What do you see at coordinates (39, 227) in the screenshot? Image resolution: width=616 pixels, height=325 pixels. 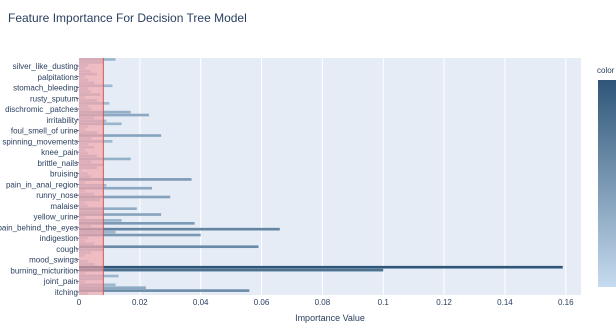 I see `y-category-label: pain_behind_the_eyes` at bounding box center [39, 227].